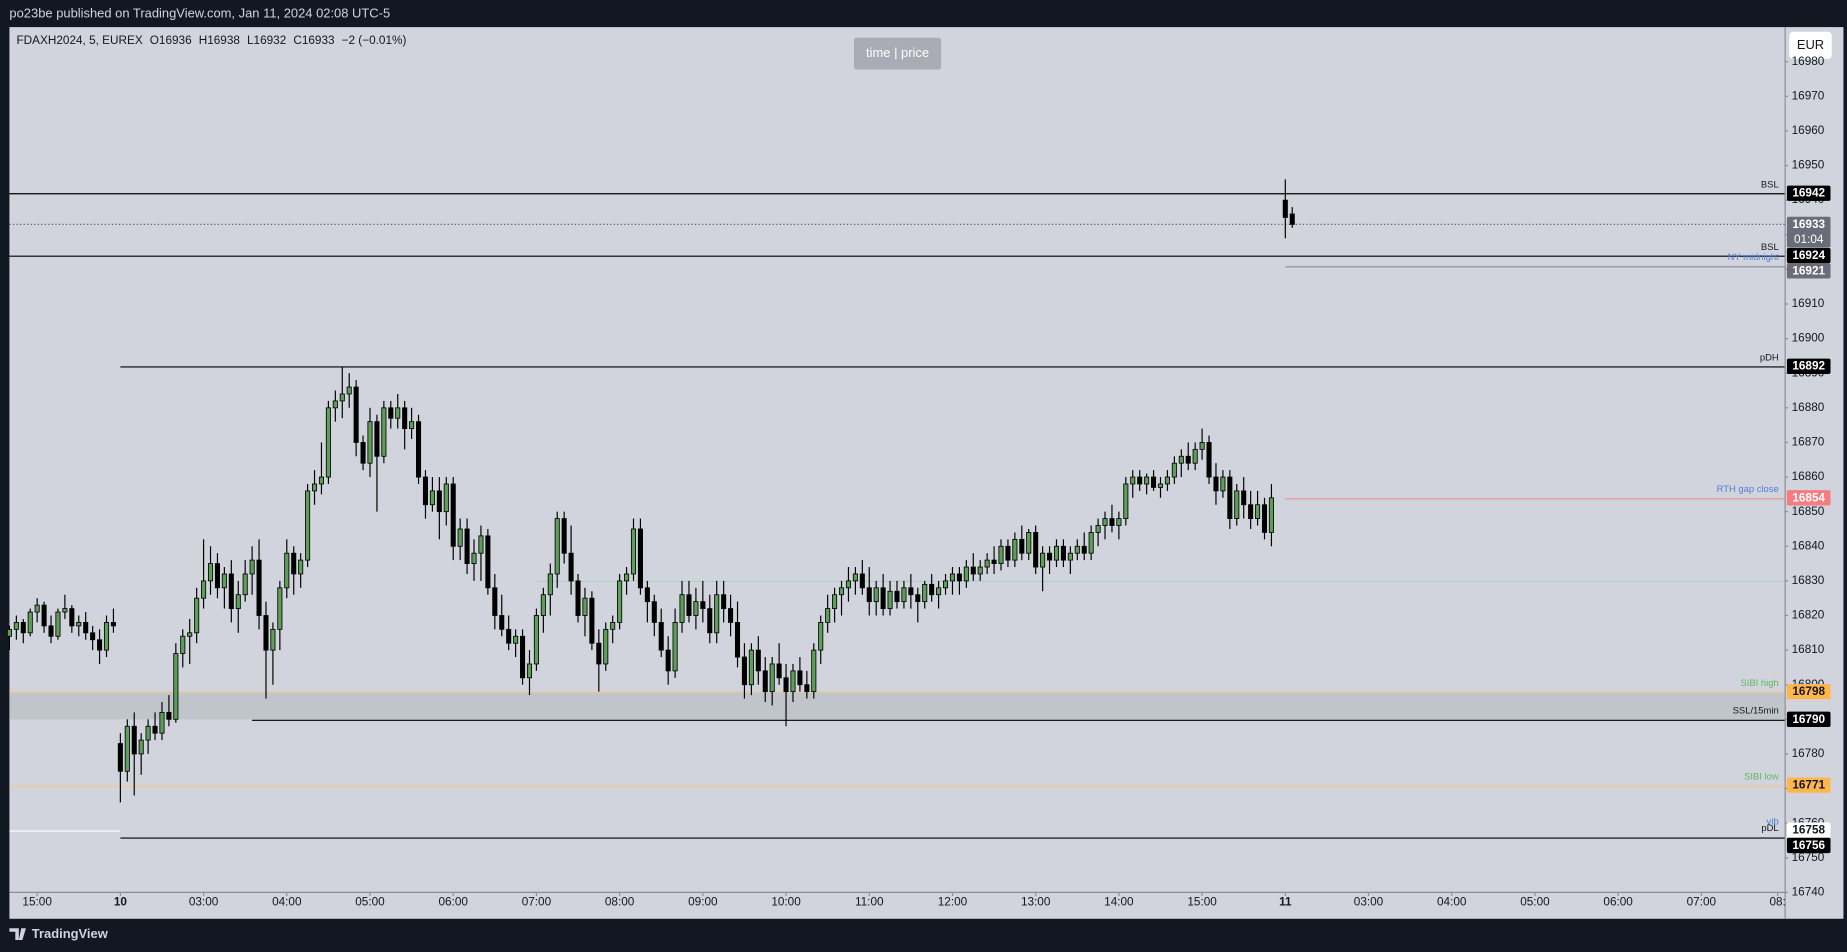  Describe the element at coordinates (1769, 827) in the screenshot. I see `level-label: pDL` at that location.